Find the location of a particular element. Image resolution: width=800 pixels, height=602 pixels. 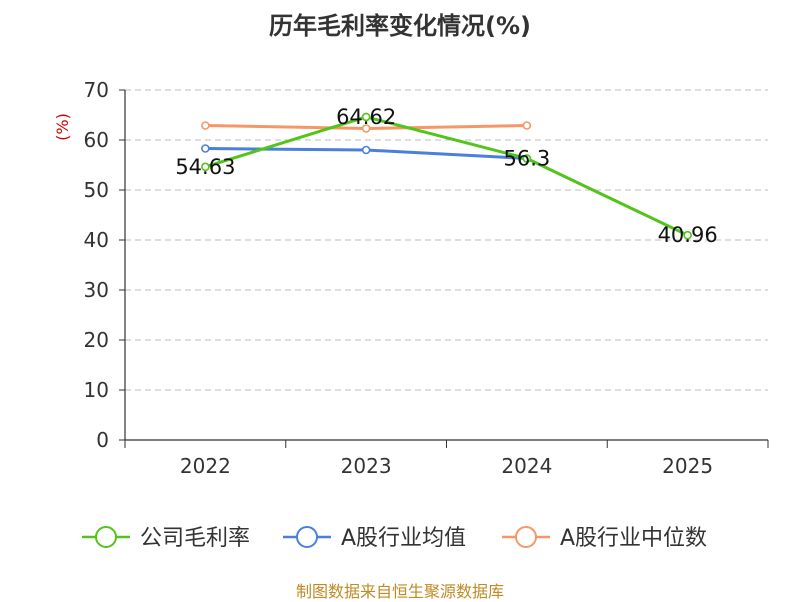

series-line is located at coordinates (446, 176).